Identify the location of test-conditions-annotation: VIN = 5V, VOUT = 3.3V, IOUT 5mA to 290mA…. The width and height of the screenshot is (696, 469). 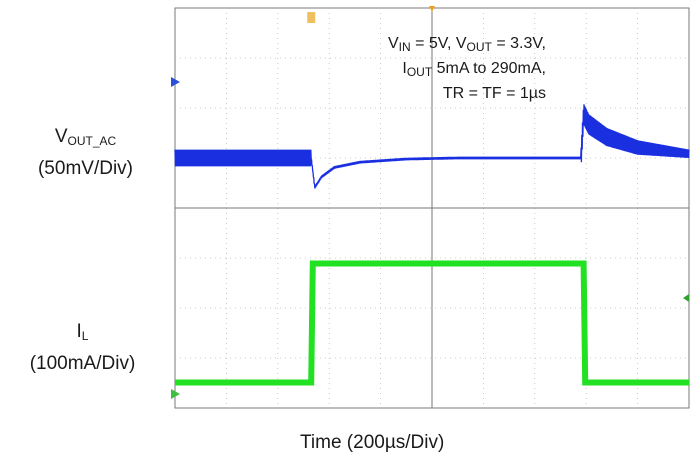
(467, 69).